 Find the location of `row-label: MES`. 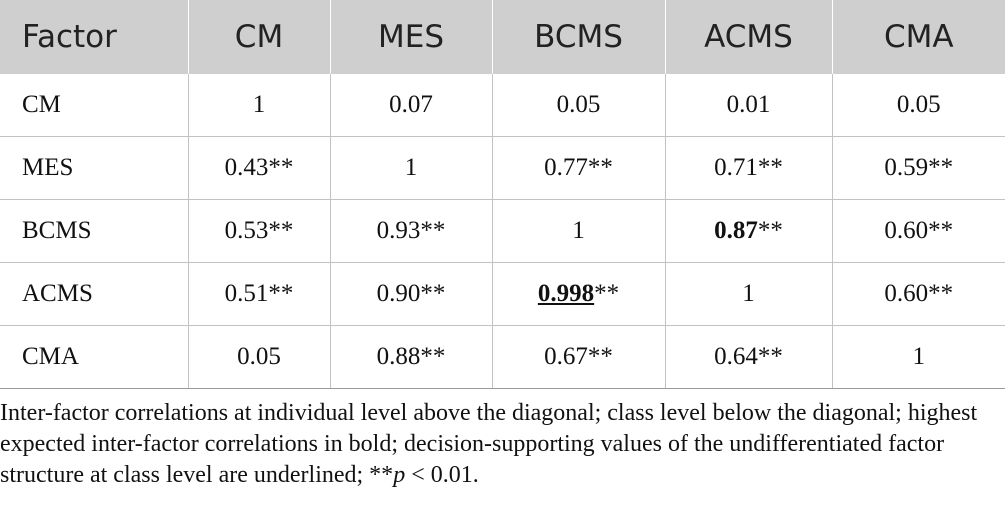

row-label: MES is located at coordinates (94, 168).